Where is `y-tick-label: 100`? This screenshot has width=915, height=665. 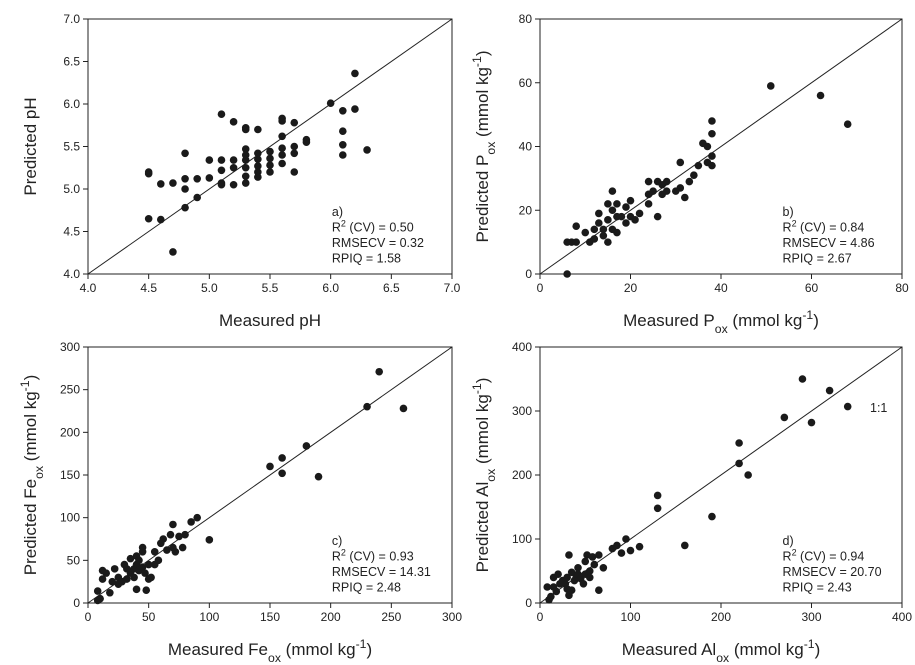
y-tick-label: 100 is located at coordinates (522, 539).